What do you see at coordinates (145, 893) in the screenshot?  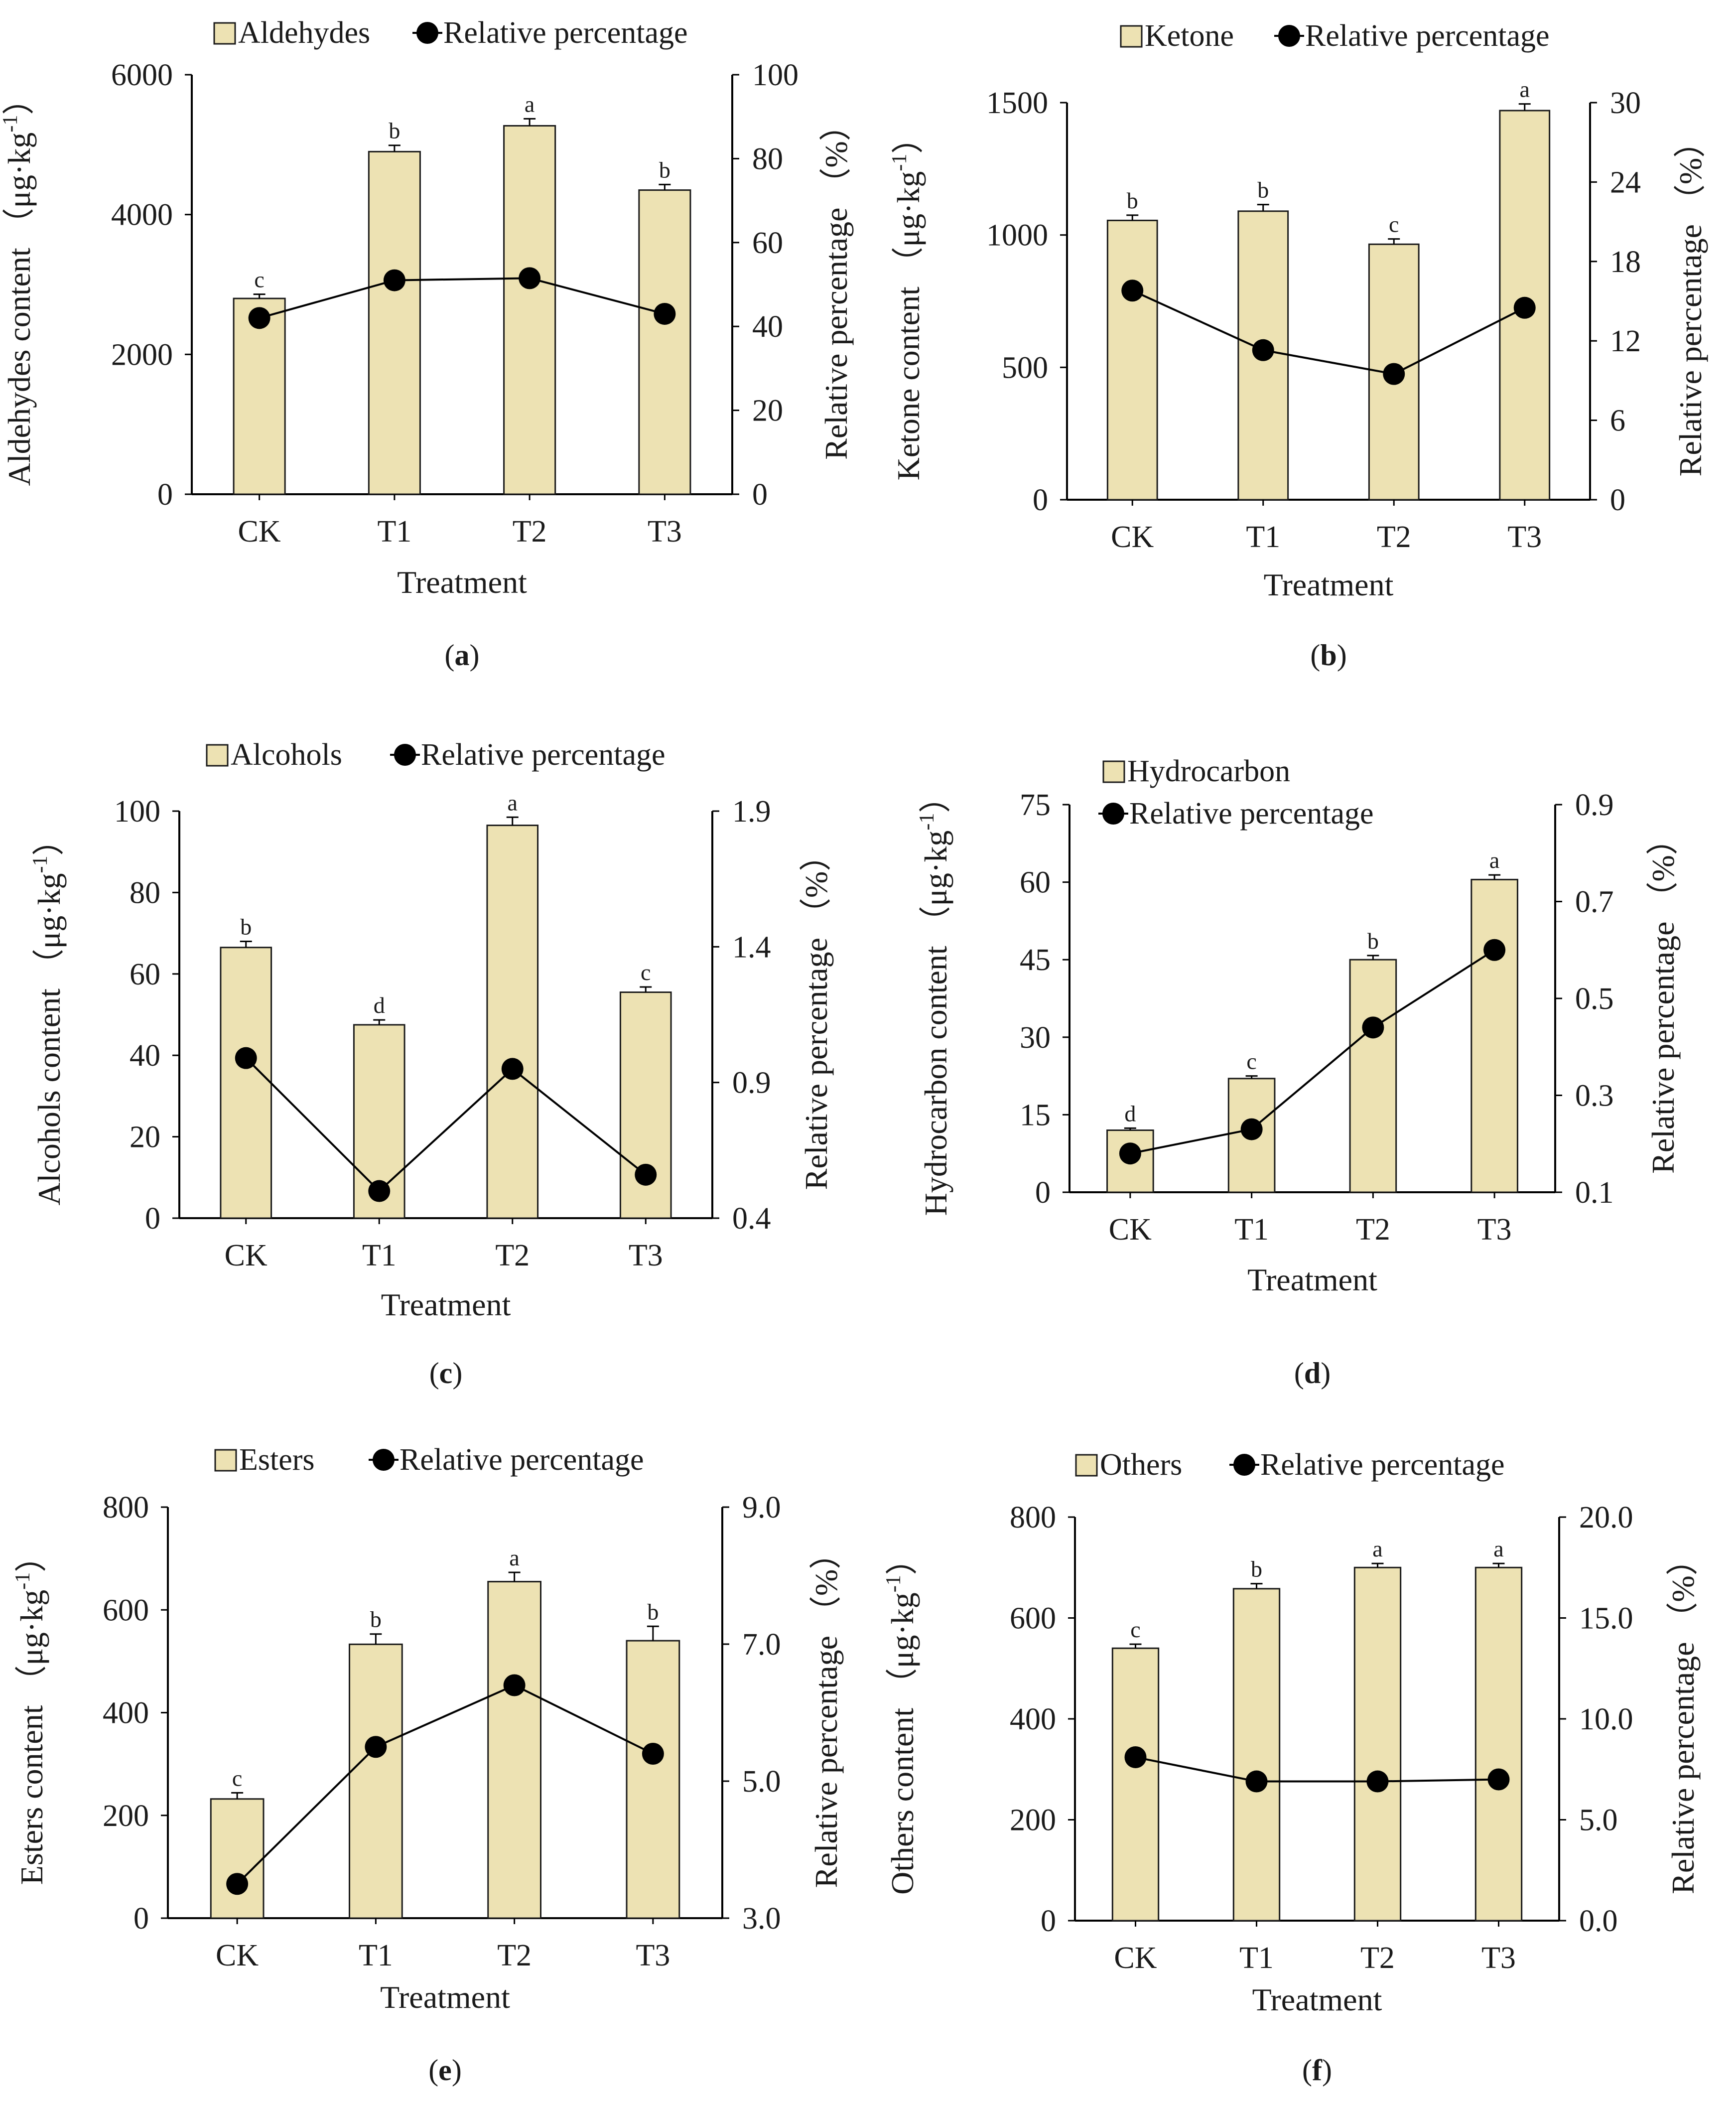 I see `left-y-tick-label: 80` at bounding box center [145, 893].